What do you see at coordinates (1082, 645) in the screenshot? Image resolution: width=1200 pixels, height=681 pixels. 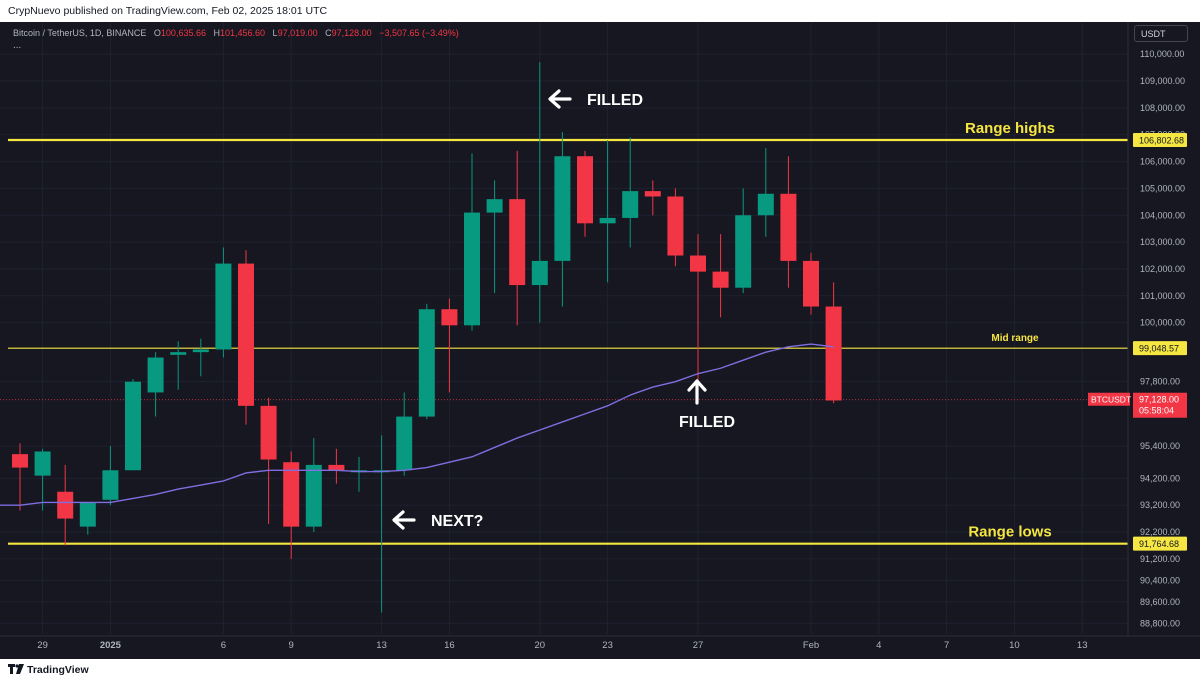 I see `time-tick-label: 13` at bounding box center [1082, 645].